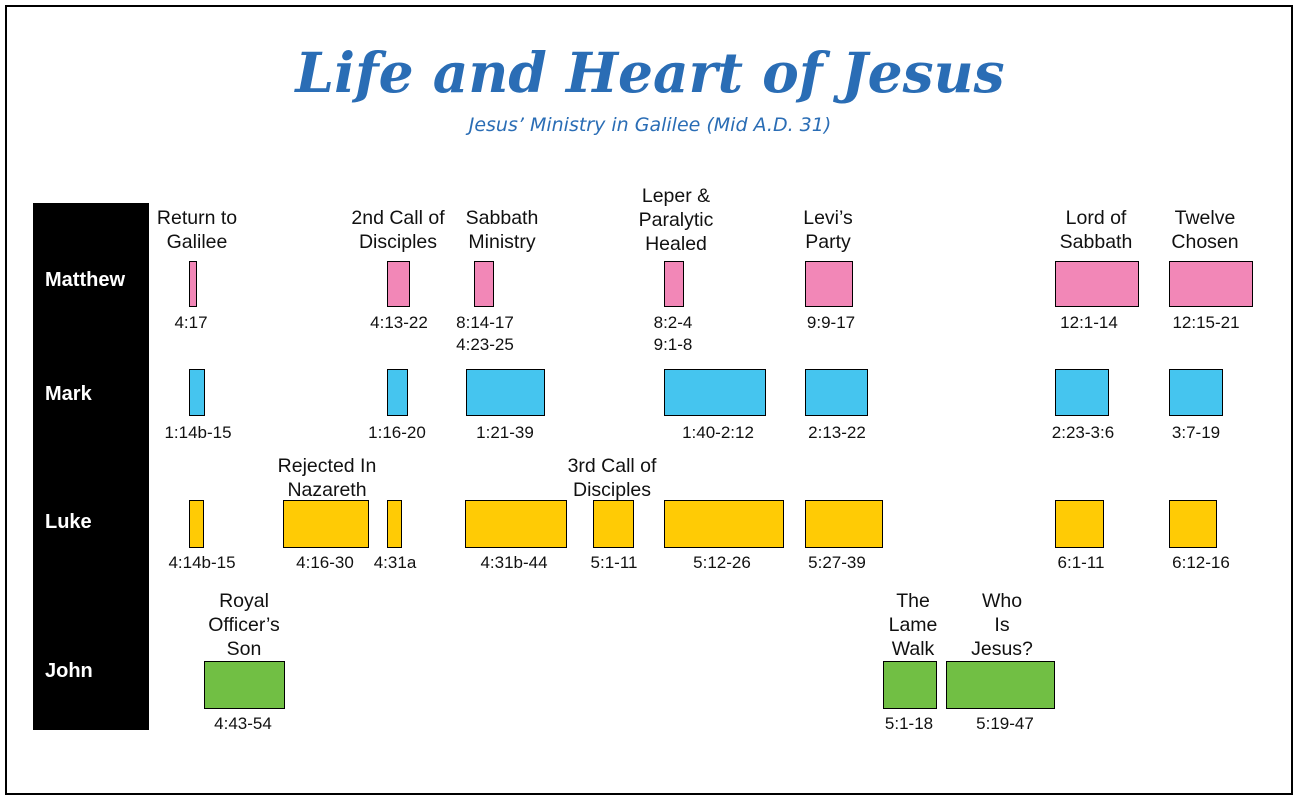 The height and width of the screenshot is (802, 1300). What do you see at coordinates (505, 432) in the screenshot?
I see `ref-mark-1-21-39: 1:21-39` at bounding box center [505, 432].